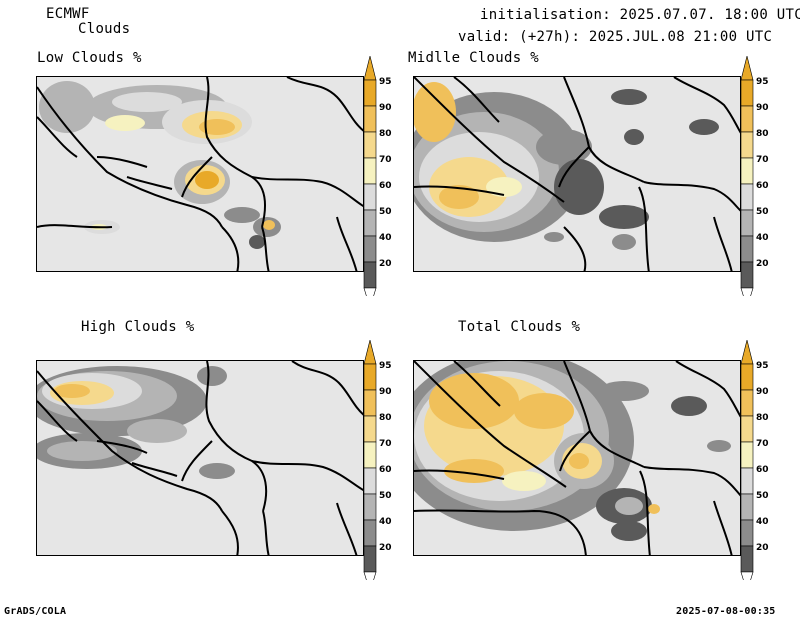  What do you see at coordinates (473, 58) in the screenshot?
I see `panel-title-middle: Midlle Clouds %` at bounding box center [473, 58].